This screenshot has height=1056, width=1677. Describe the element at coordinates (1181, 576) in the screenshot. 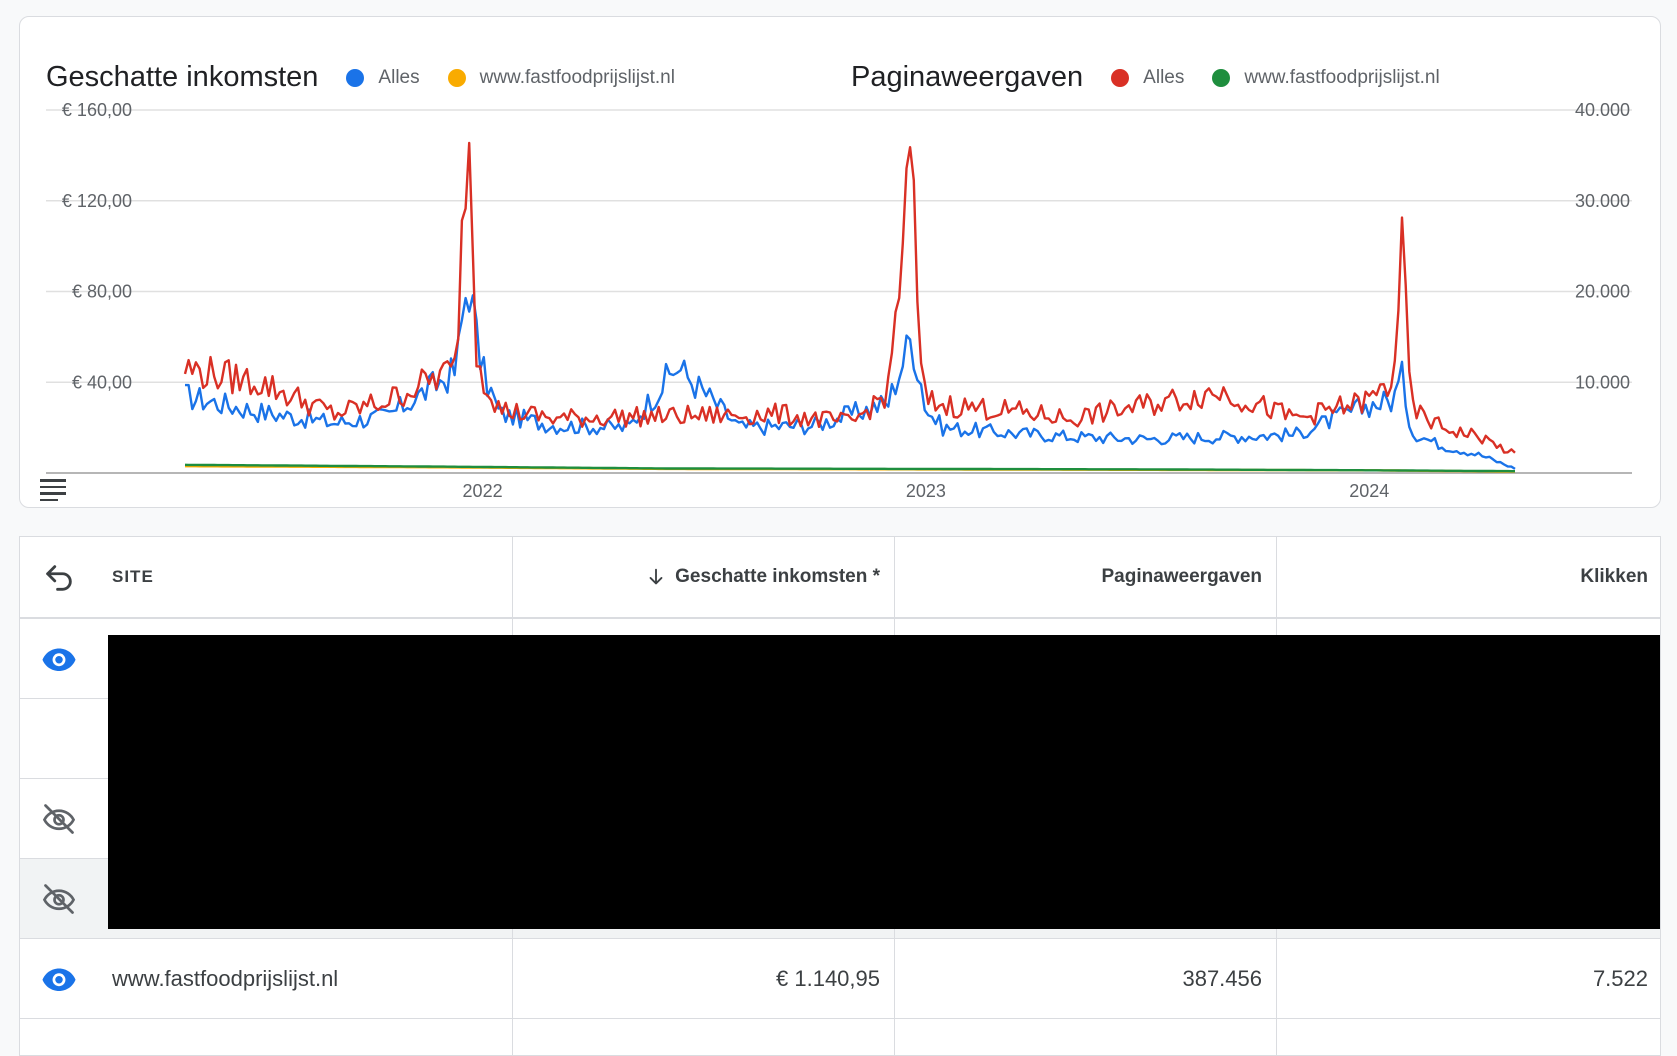

I see `header-pageviews: Paginaweergaven` at that location.